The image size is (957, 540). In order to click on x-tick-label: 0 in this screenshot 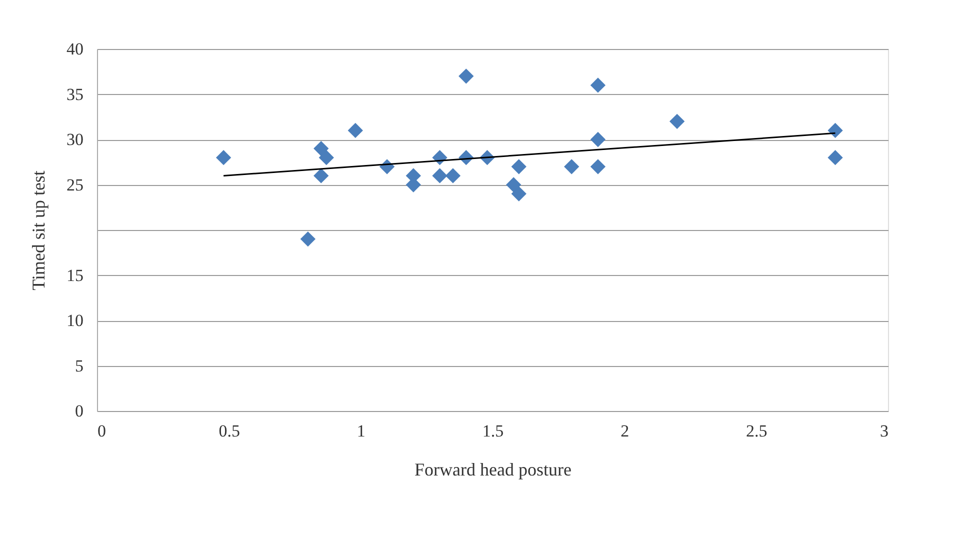, I will do `click(102, 431)`.